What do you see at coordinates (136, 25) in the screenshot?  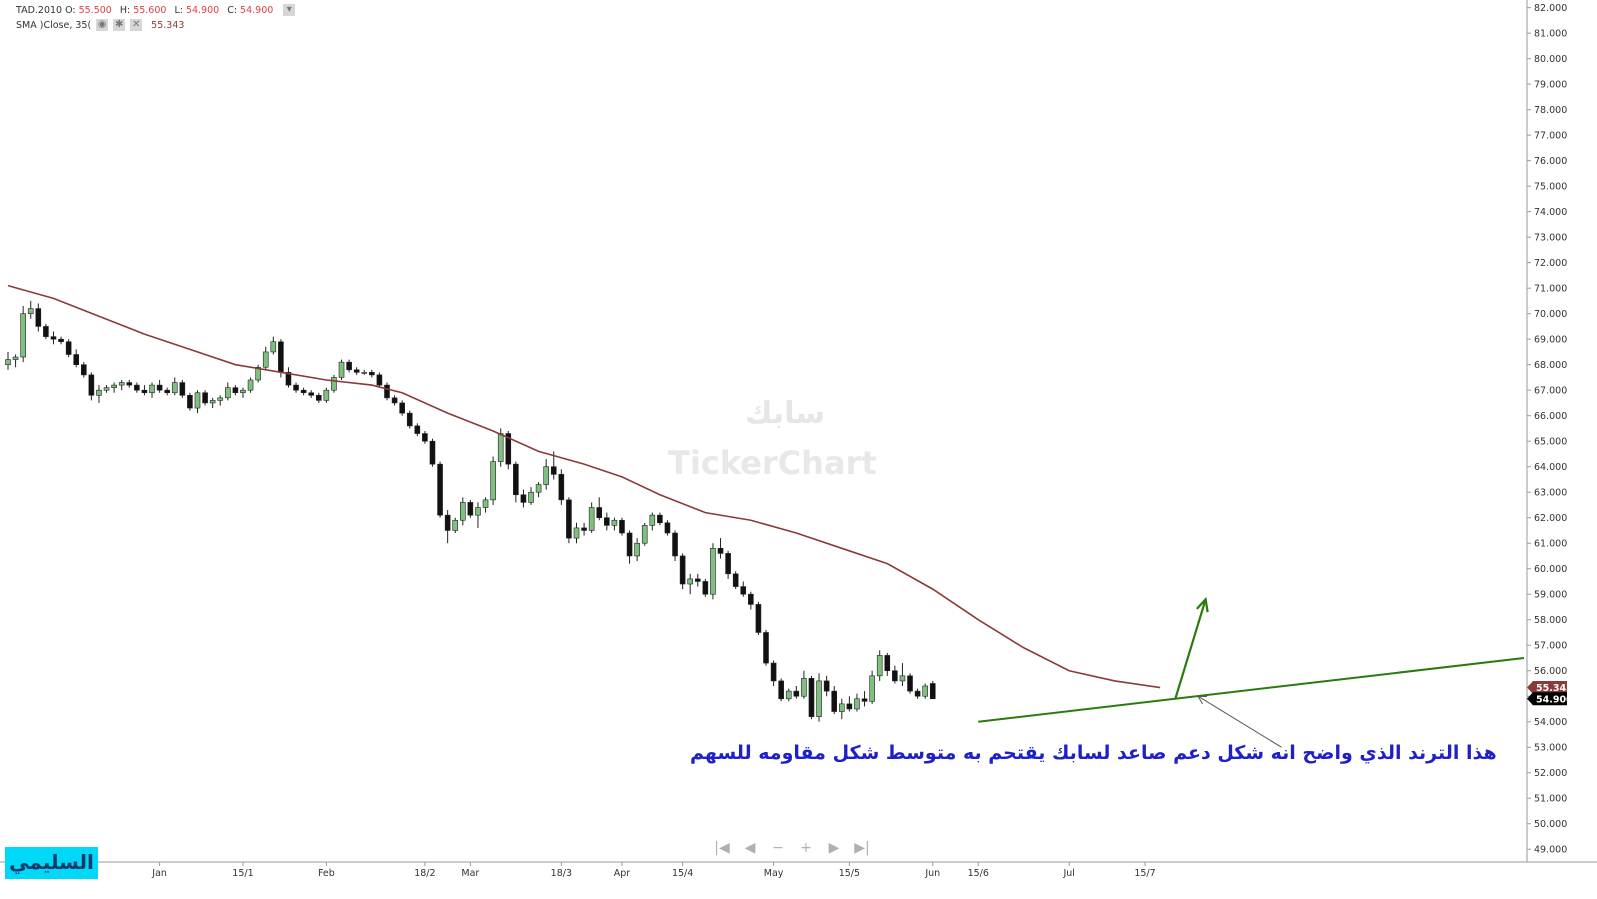 I see `close-icon: ✕` at bounding box center [136, 25].